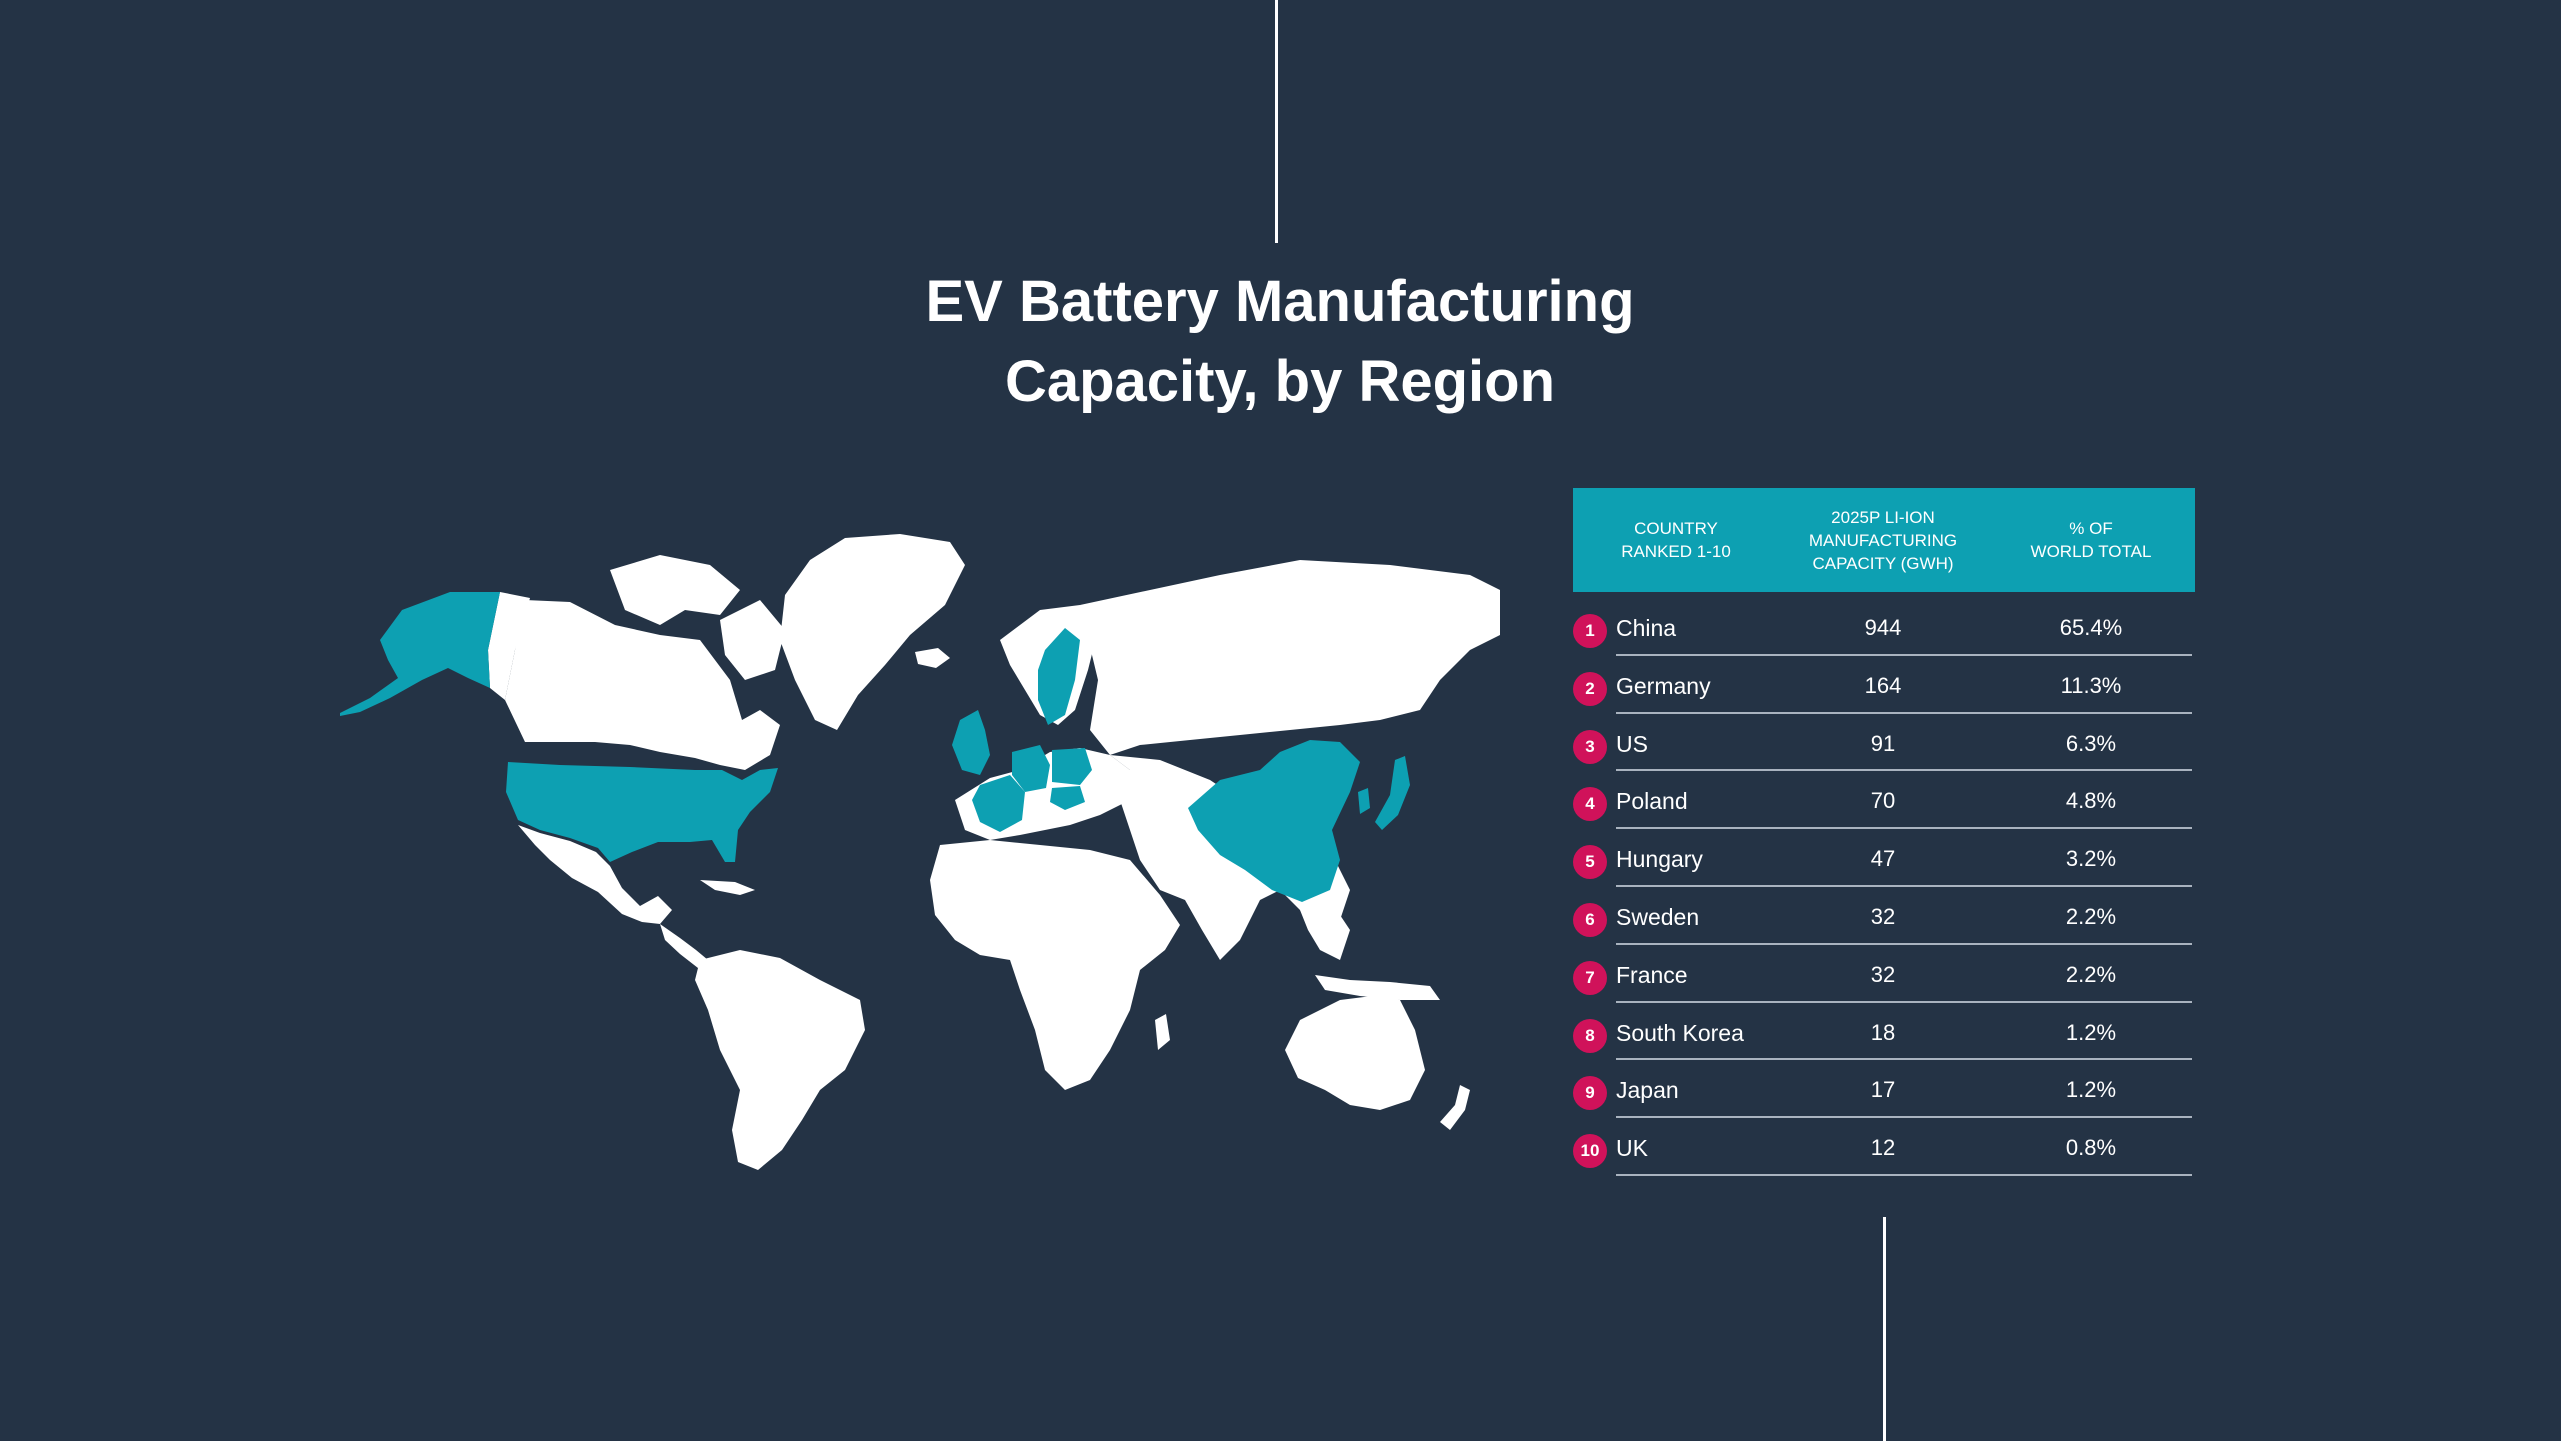  Describe the element at coordinates (998, 803) in the screenshot. I see `region-france` at that location.